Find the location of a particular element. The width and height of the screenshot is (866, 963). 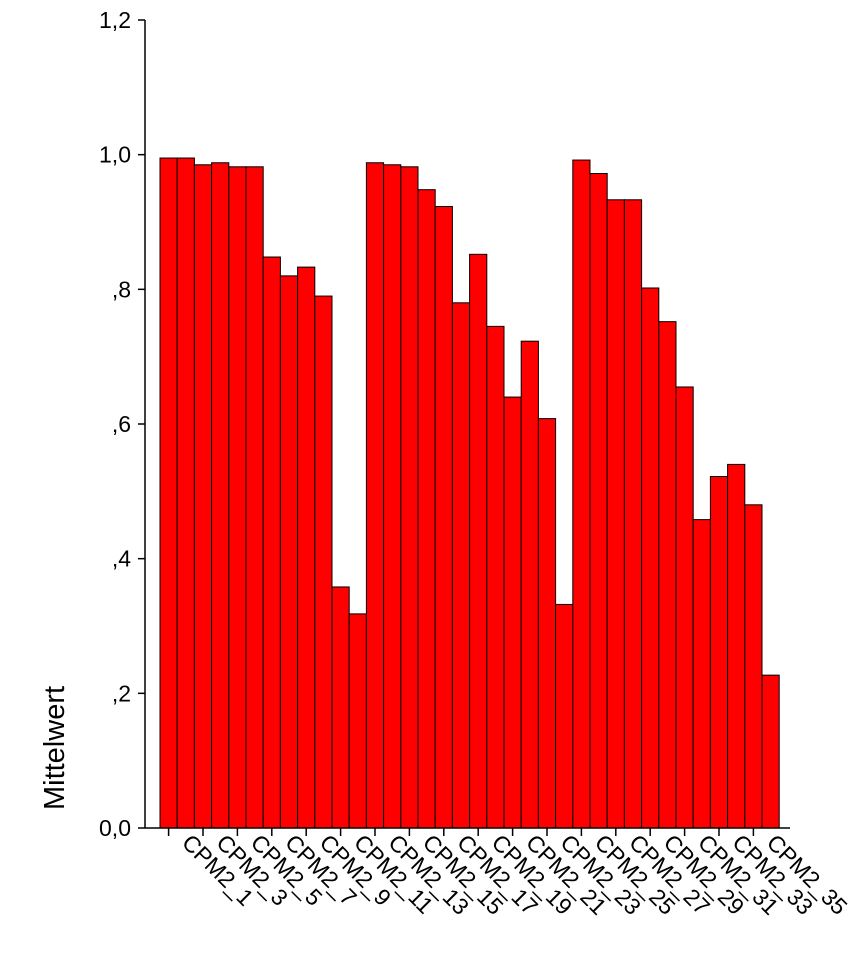

y-tick-label: 1,2 is located at coordinates (115, 20).